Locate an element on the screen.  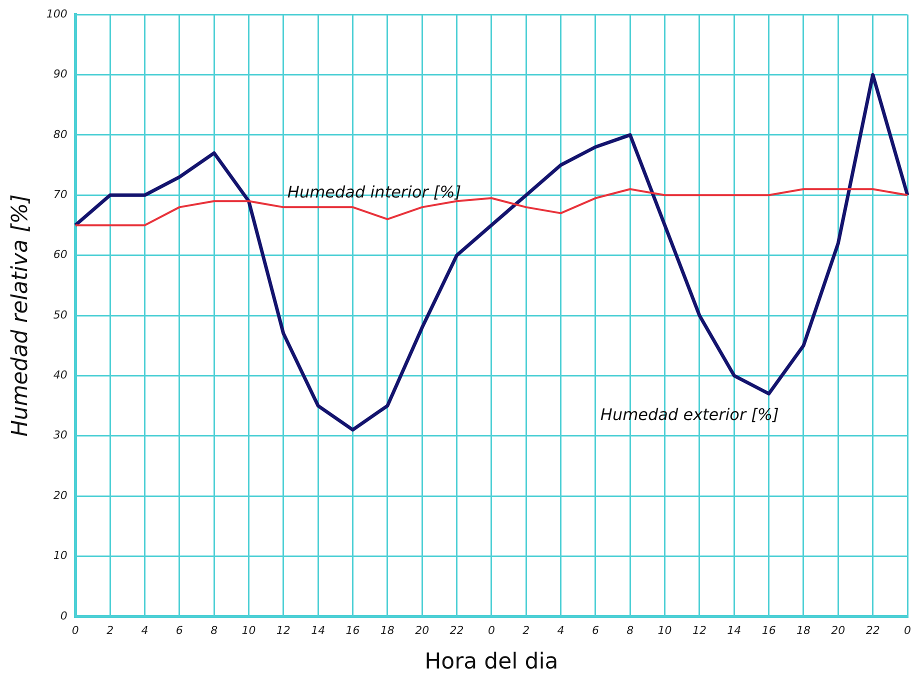
y-tick-label: 20 is located at coordinates (60, 495).